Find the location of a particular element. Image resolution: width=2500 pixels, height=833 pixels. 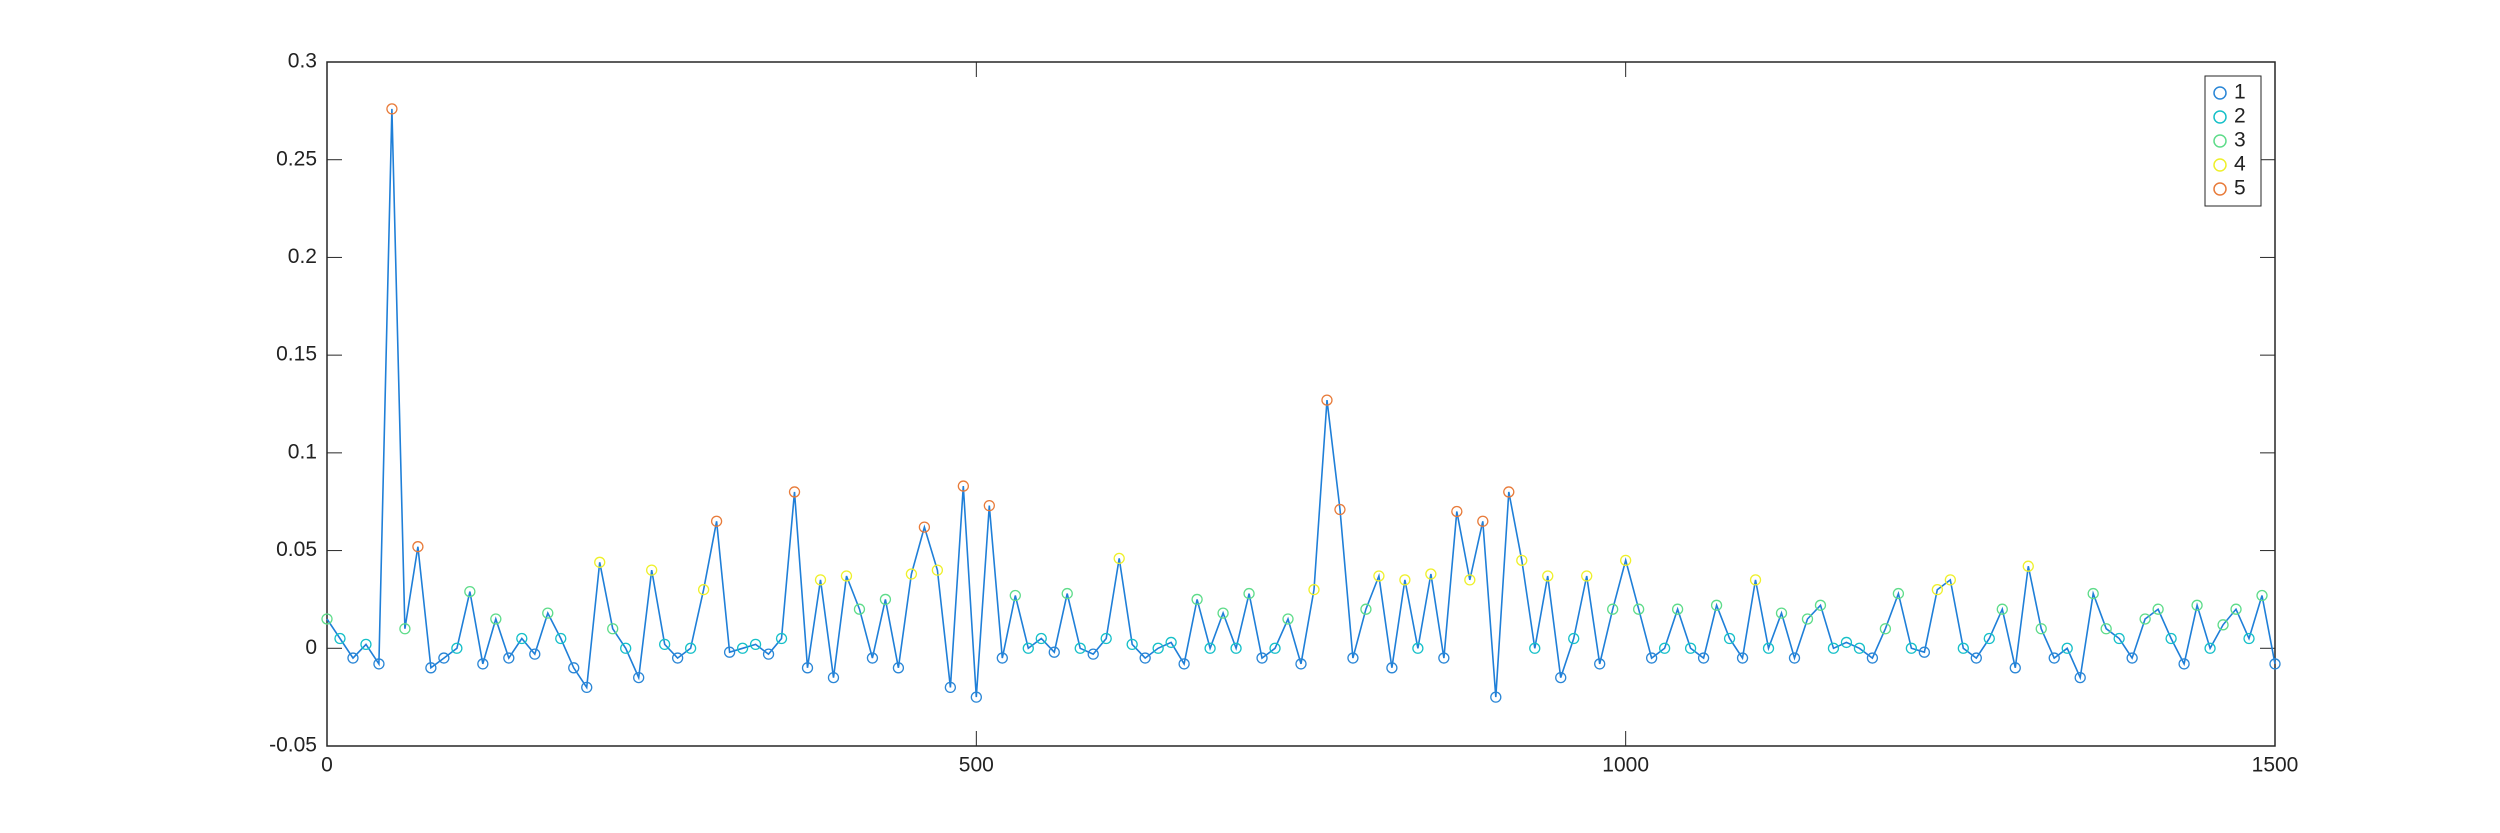

legend-label: 1 is located at coordinates (2240, 92).